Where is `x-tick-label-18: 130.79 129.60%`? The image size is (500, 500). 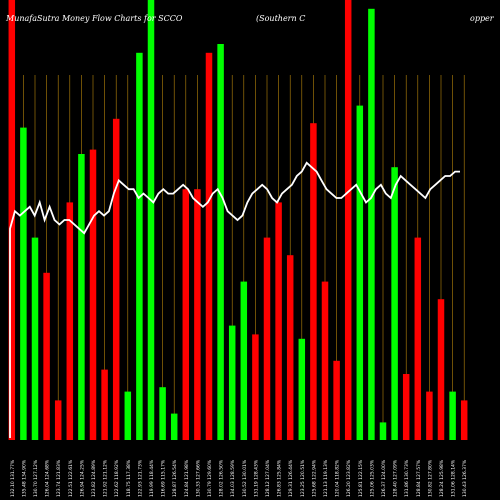 x-tick-label-18: 130.79 129.60% is located at coordinates (210, 478).